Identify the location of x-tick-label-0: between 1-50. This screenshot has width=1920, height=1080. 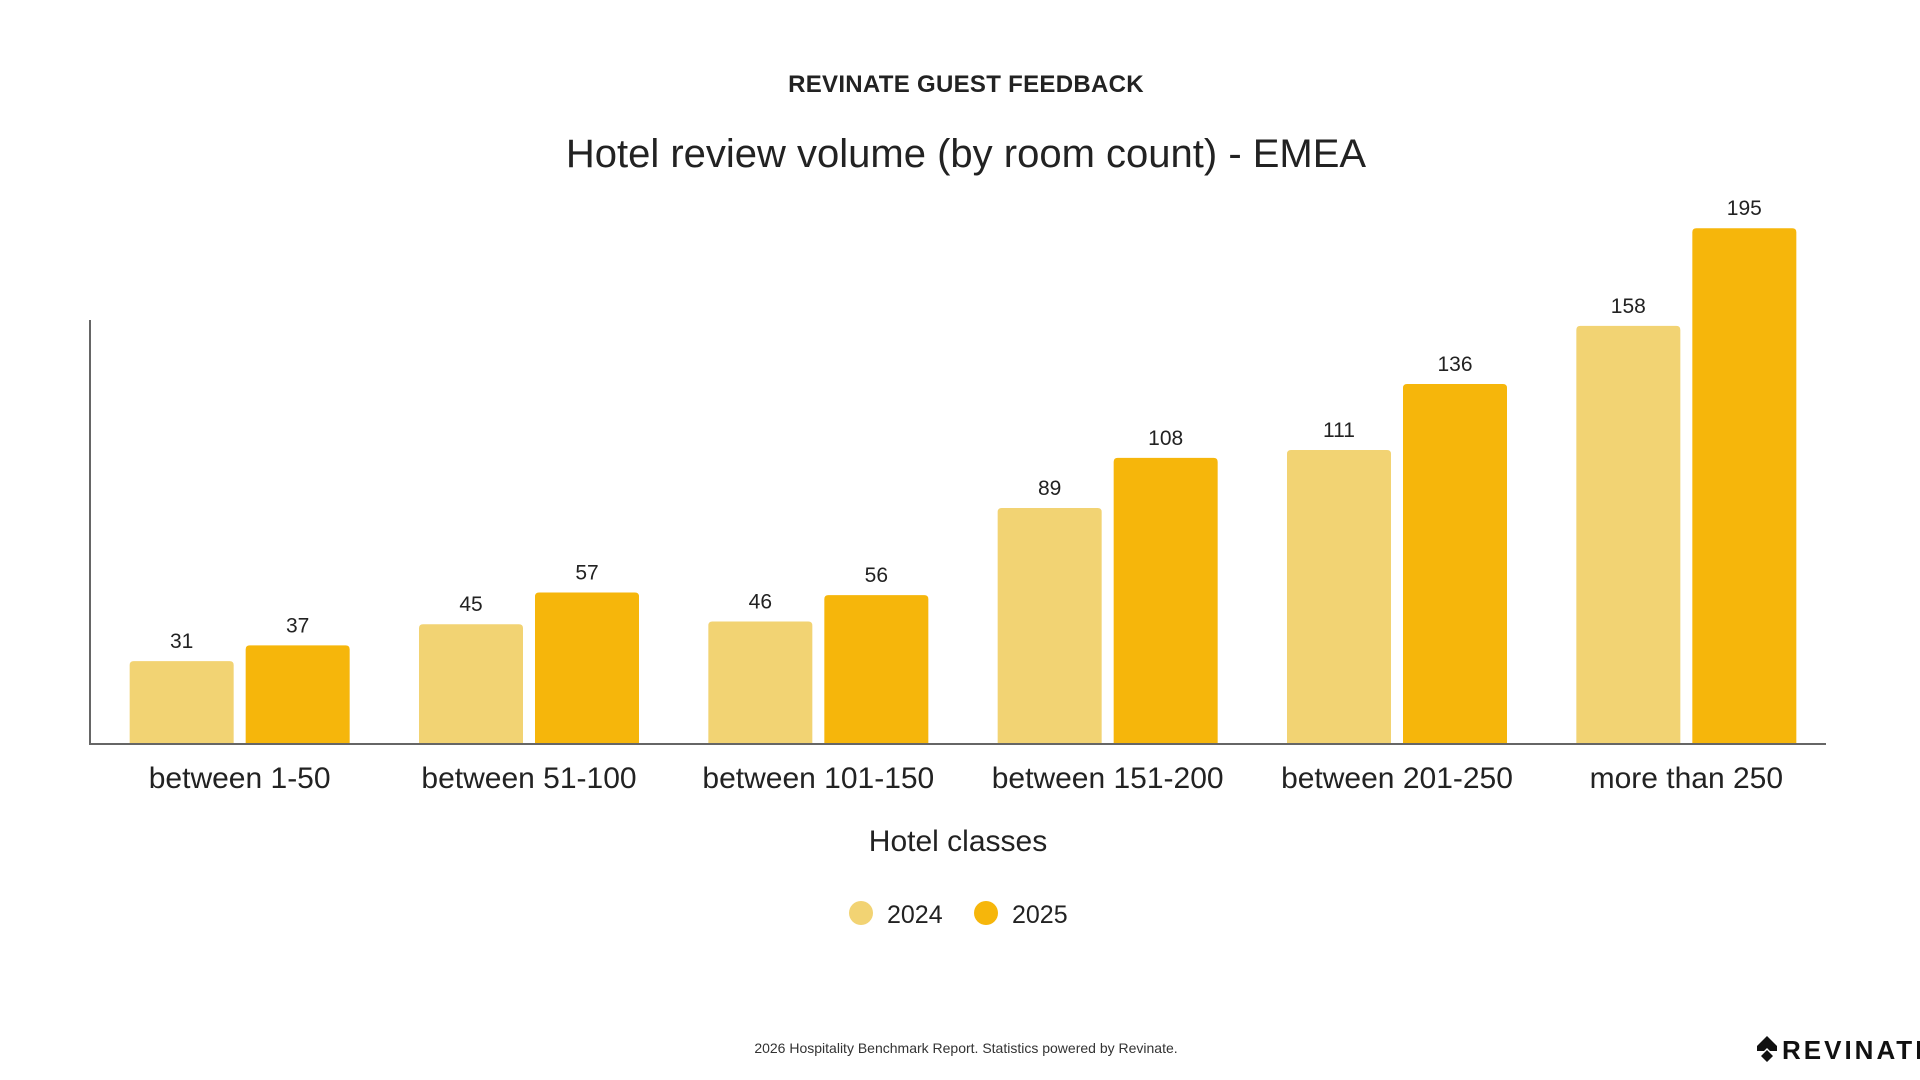
(240, 778).